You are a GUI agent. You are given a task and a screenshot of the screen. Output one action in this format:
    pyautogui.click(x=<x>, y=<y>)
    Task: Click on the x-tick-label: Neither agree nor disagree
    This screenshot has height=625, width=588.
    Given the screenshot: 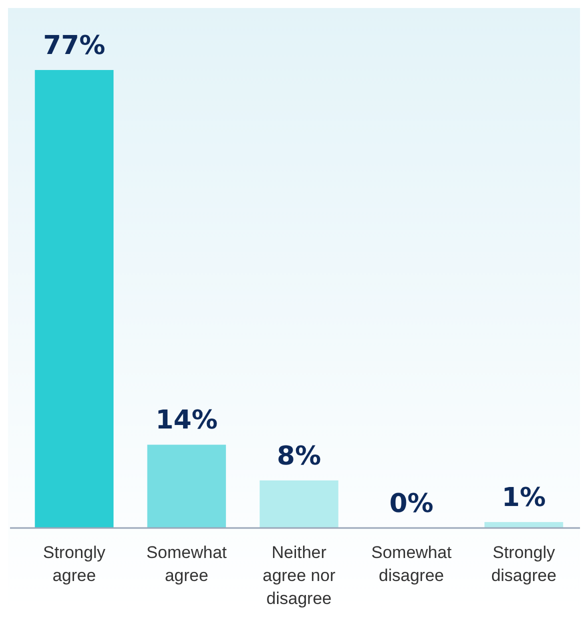 What is the action you would take?
    pyautogui.click(x=299, y=575)
    